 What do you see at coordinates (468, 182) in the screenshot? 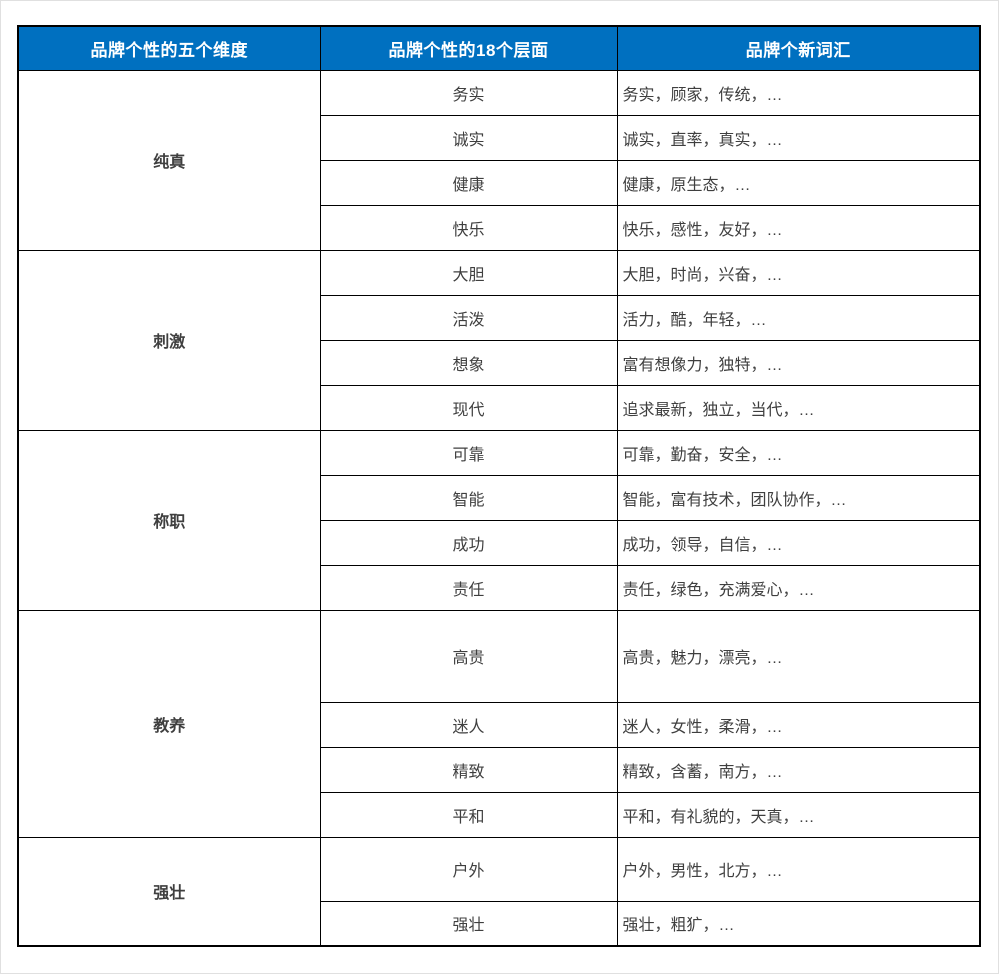
I see `facet-cell: 健康` at bounding box center [468, 182].